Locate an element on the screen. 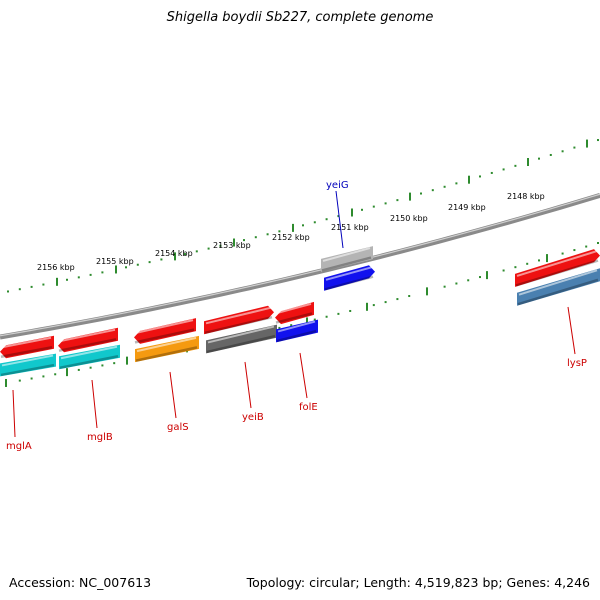 Image resolution: width=600 pixels, height=600 pixels. gene-label: mglA is located at coordinates (19, 446).